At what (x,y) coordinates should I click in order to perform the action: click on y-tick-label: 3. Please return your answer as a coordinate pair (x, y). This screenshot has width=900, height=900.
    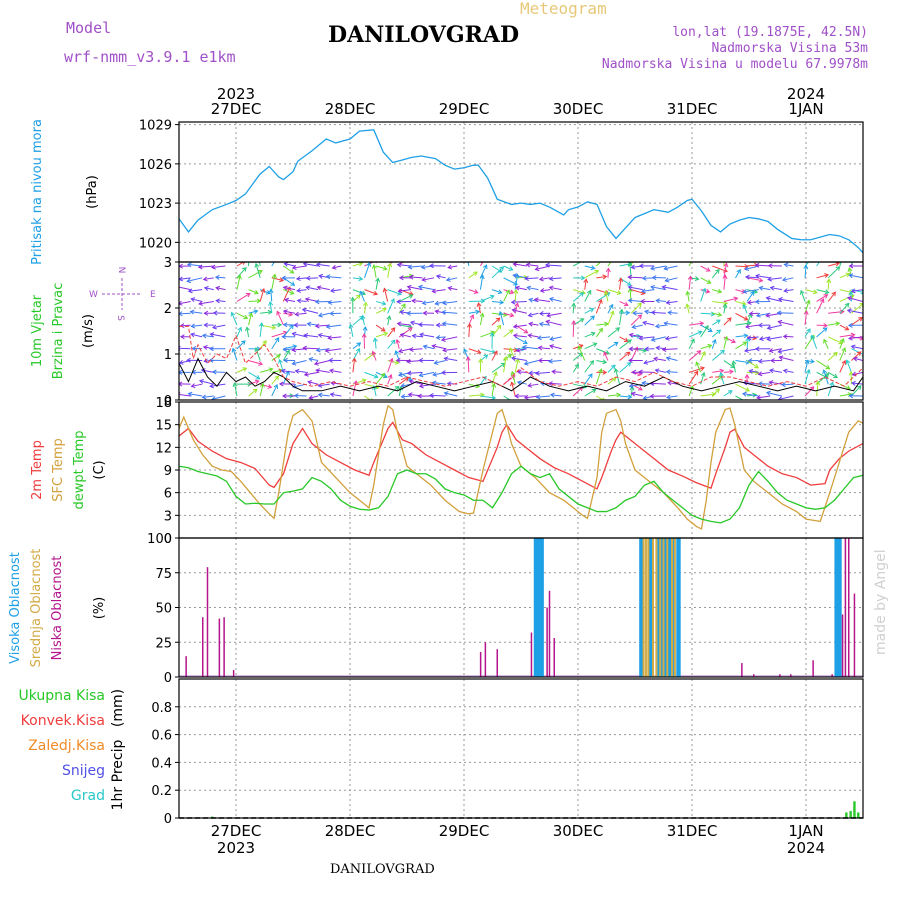
    Looking at the image, I should click on (168, 516).